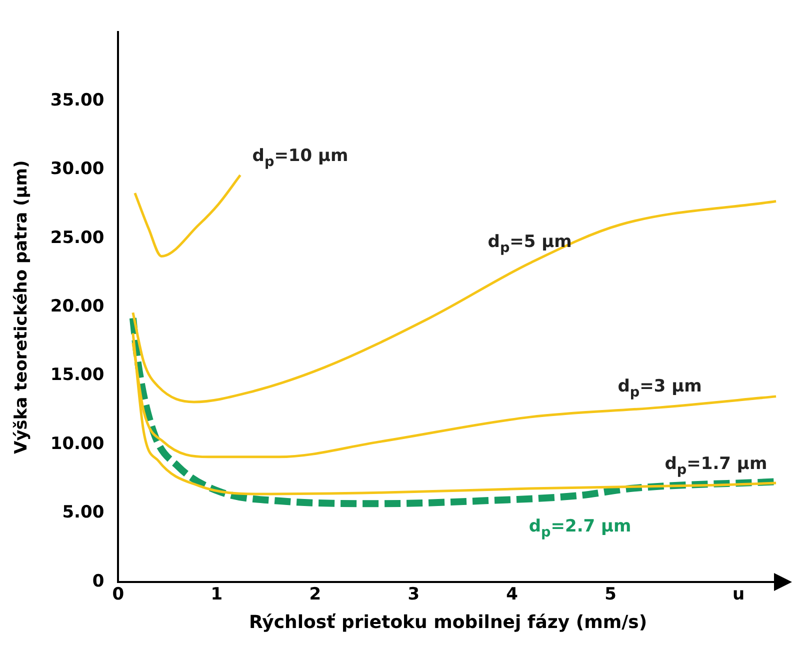 The image size is (795, 651). What do you see at coordinates (77, 444) in the screenshot?
I see `y-tick-label: 10.00` at bounding box center [77, 444].